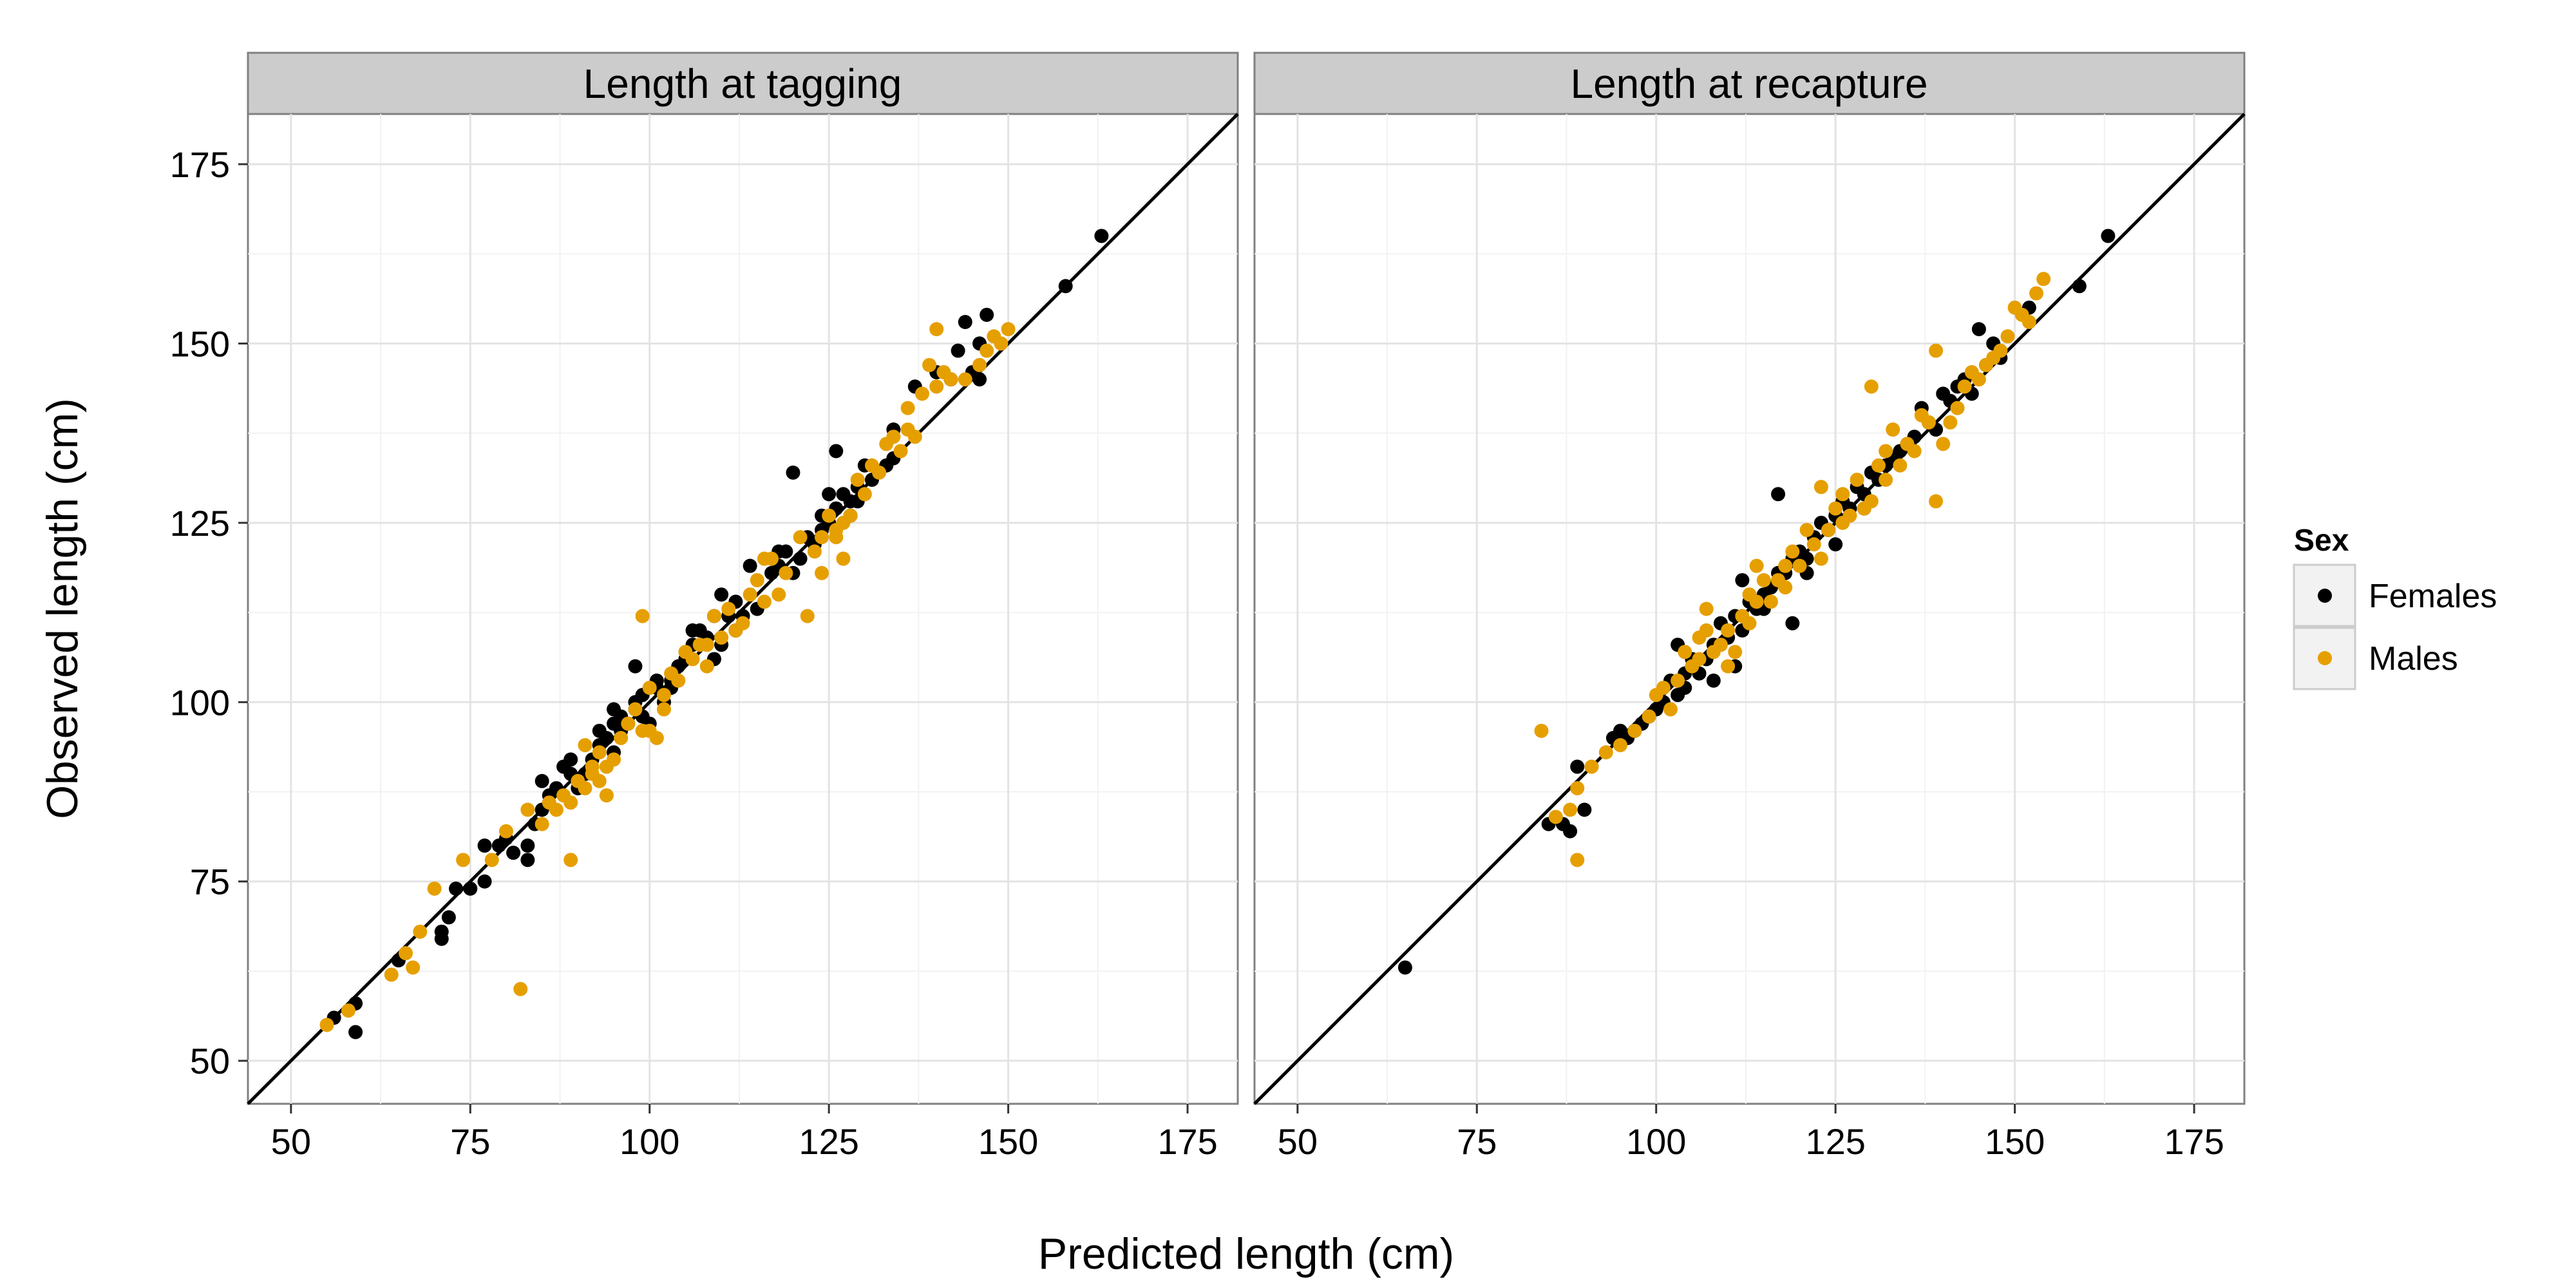 The width and height of the screenshot is (2576, 1288). Describe the element at coordinates (745, 1133) in the screenshot. I see `panel-tagging-x-ticks: 50 75 100 125 150 175` at that location.